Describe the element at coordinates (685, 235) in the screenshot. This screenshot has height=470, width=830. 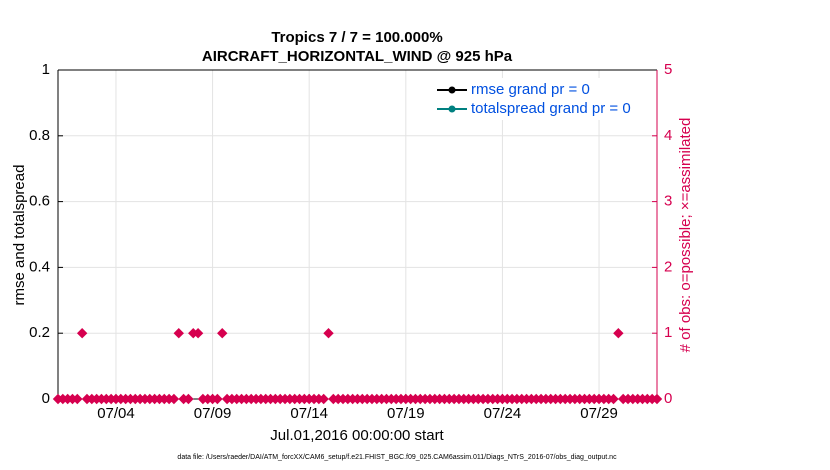
I see `y2-axis-label: # of obs: o=possible; ×=assimilated` at that location.